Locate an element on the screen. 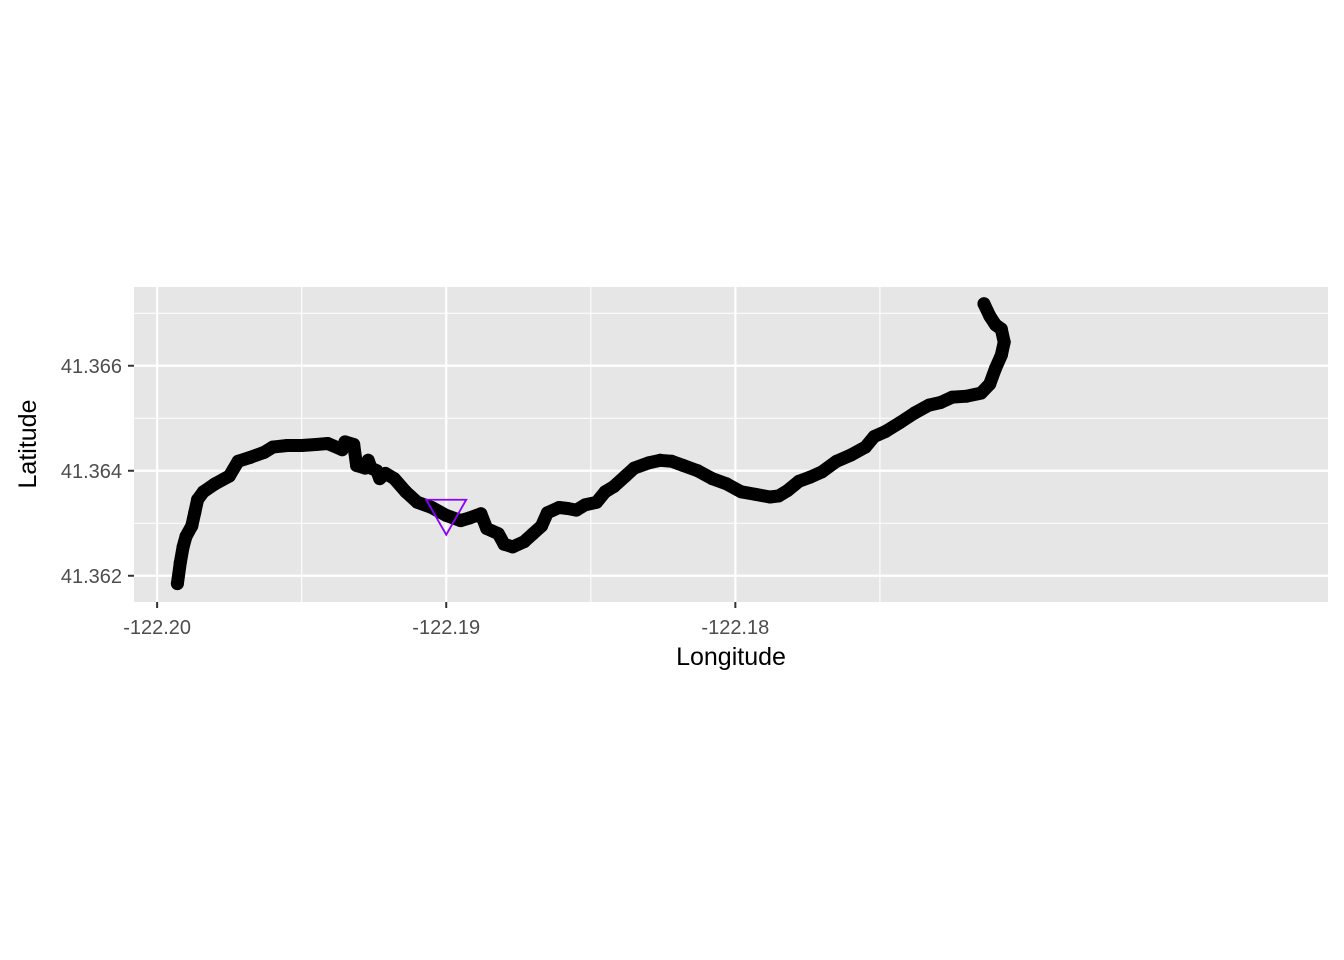 This screenshot has height=960, width=1344. x-tick-label: -122.18 is located at coordinates (735, 628).